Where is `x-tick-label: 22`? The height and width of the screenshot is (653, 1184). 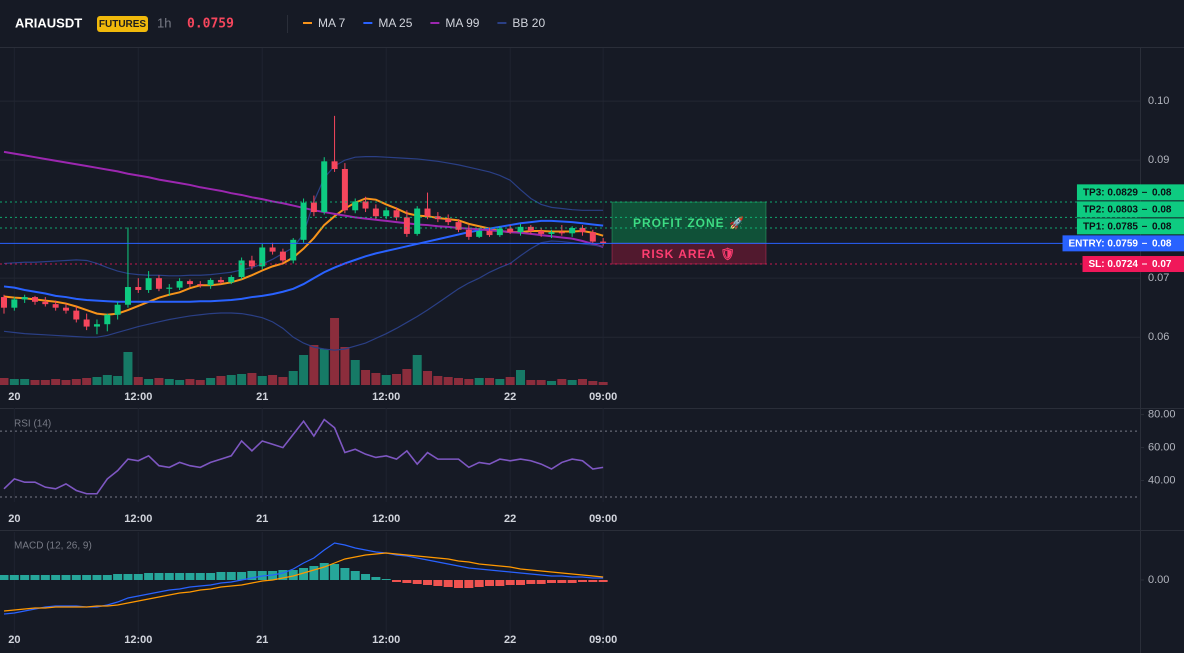 x-tick-label: 22 is located at coordinates (510, 397).